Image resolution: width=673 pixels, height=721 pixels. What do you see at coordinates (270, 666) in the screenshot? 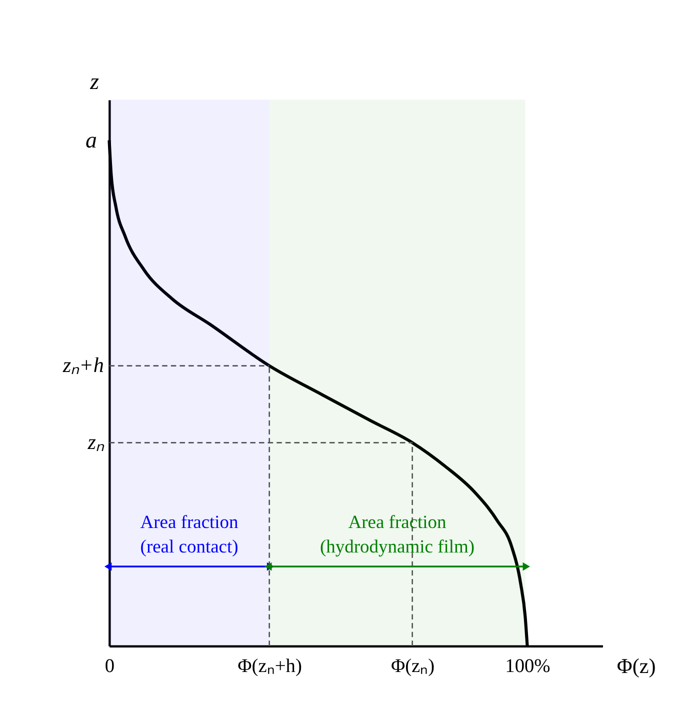
I see `x-tick-label: Φ(zₙ+h)` at bounding box center [270, 666].